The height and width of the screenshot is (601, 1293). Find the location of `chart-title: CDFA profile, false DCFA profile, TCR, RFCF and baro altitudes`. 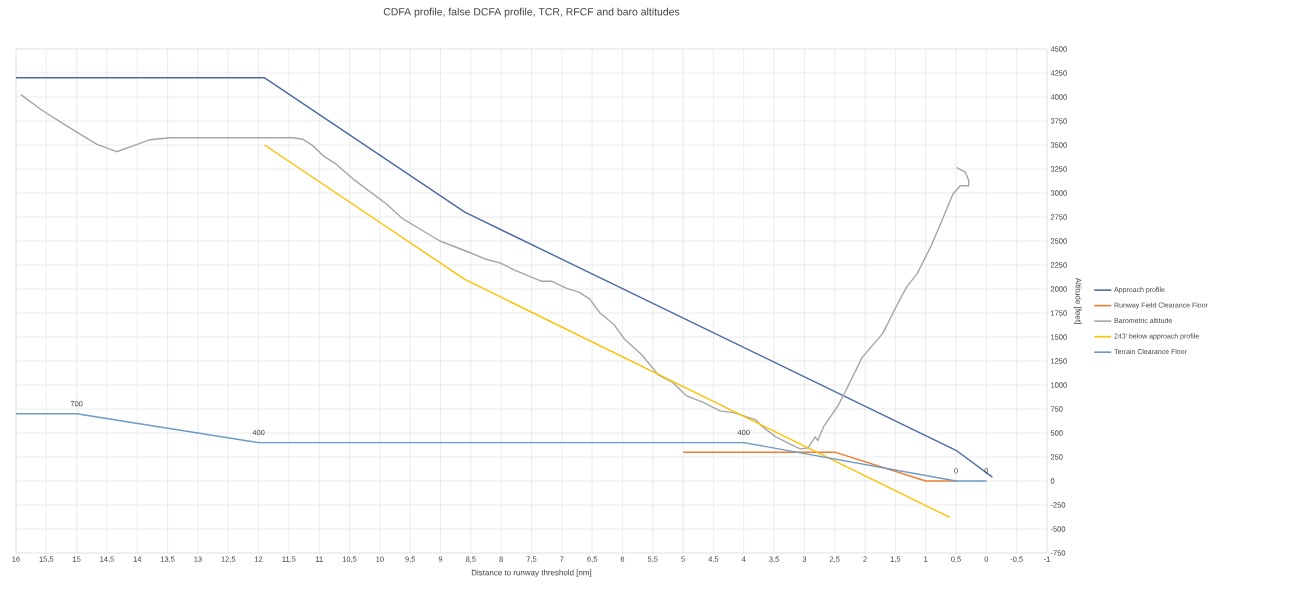

chart-title: CDFA profile, false DCFA profile, TCR, RFCF and baro altitudes is located at coordinates (531, 12).